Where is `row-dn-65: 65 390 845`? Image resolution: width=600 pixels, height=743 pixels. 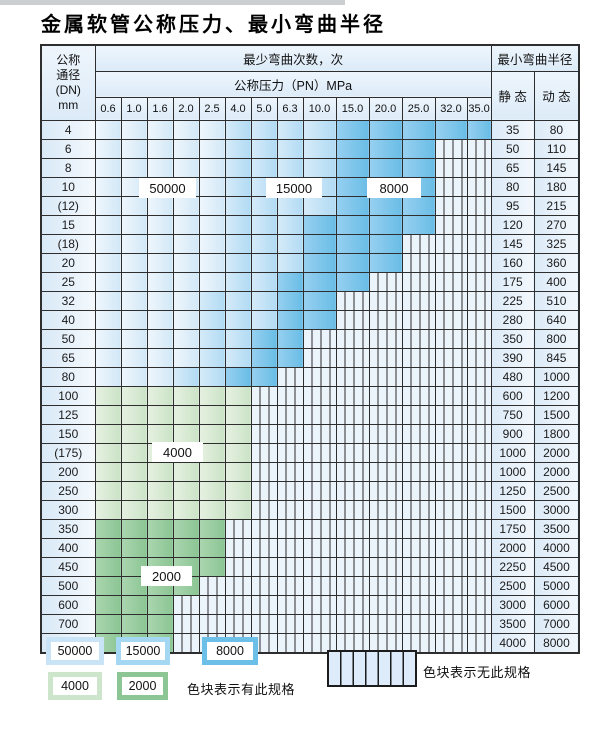
row-dn-65: 65 390 845 is located at coordinates (310, 357).